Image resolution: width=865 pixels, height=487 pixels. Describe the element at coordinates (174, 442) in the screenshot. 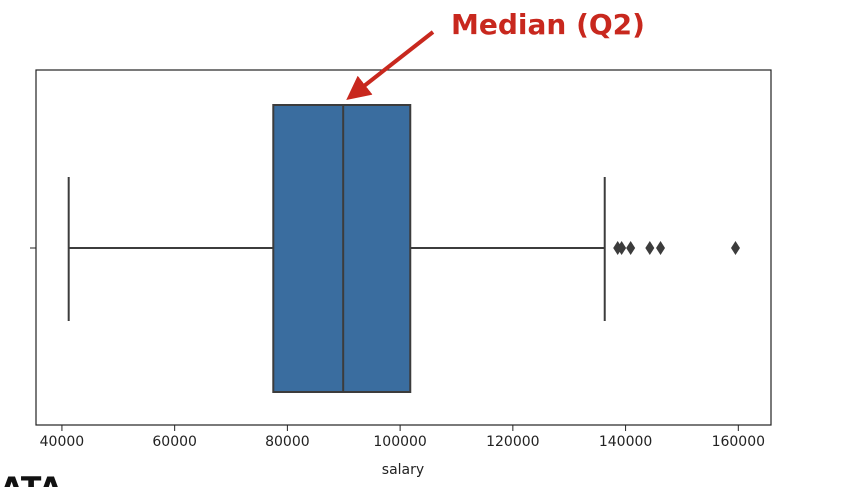

I see `x-tick-label: 60000` at that location.